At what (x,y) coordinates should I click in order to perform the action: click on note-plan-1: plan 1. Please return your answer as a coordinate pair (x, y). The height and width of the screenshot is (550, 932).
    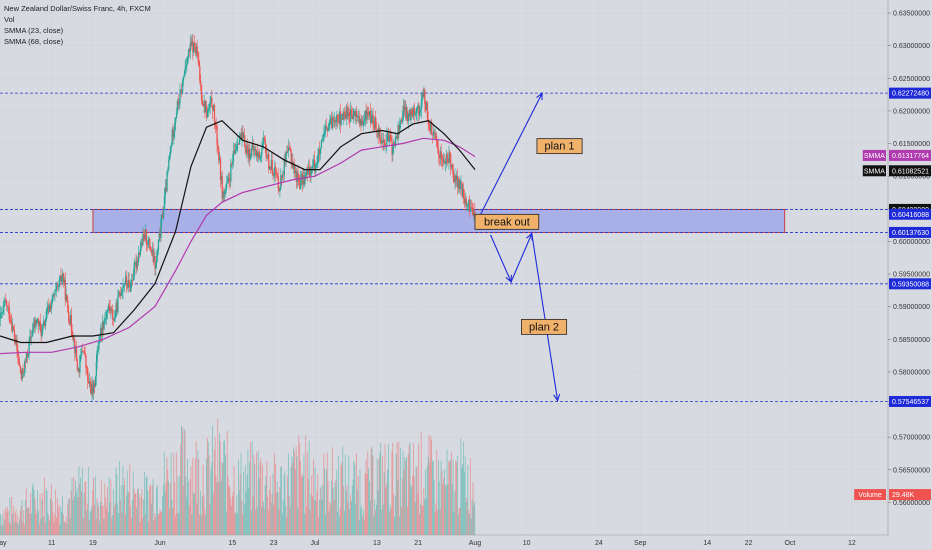
    Looking at the image, I should click on (559, 146).